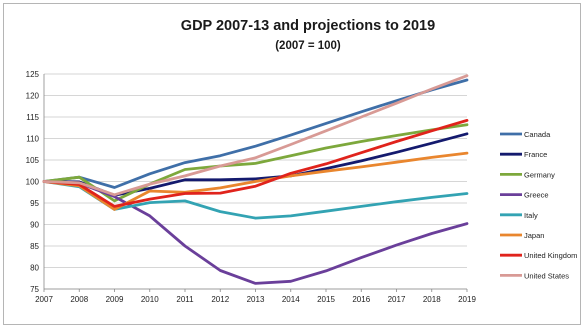  What do you see at coordinates (34, 203) in the screenshot?
I see `y-tick-label: 95` at bounding box center [34, 203].